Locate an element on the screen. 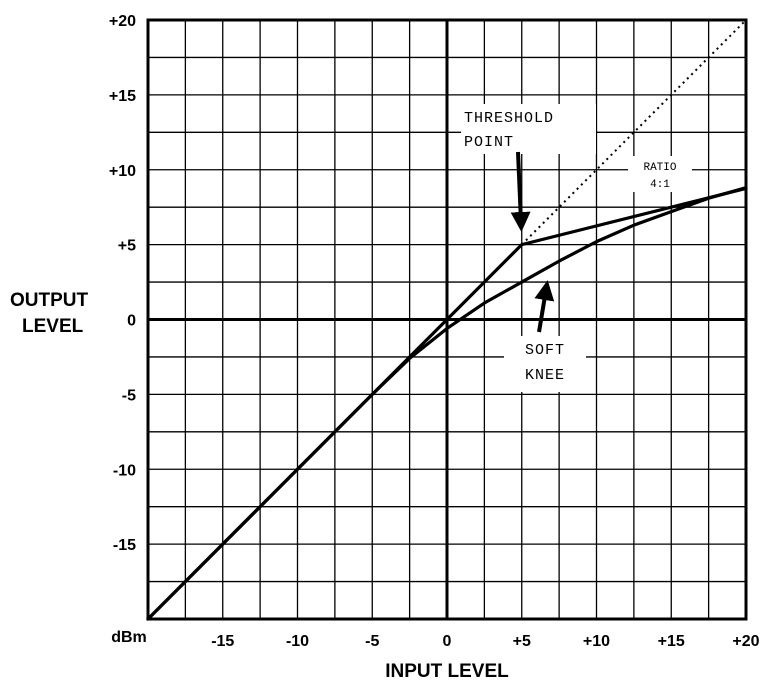  y-axis-title-line-2: LEVEL is located at coordinates (53, 326).